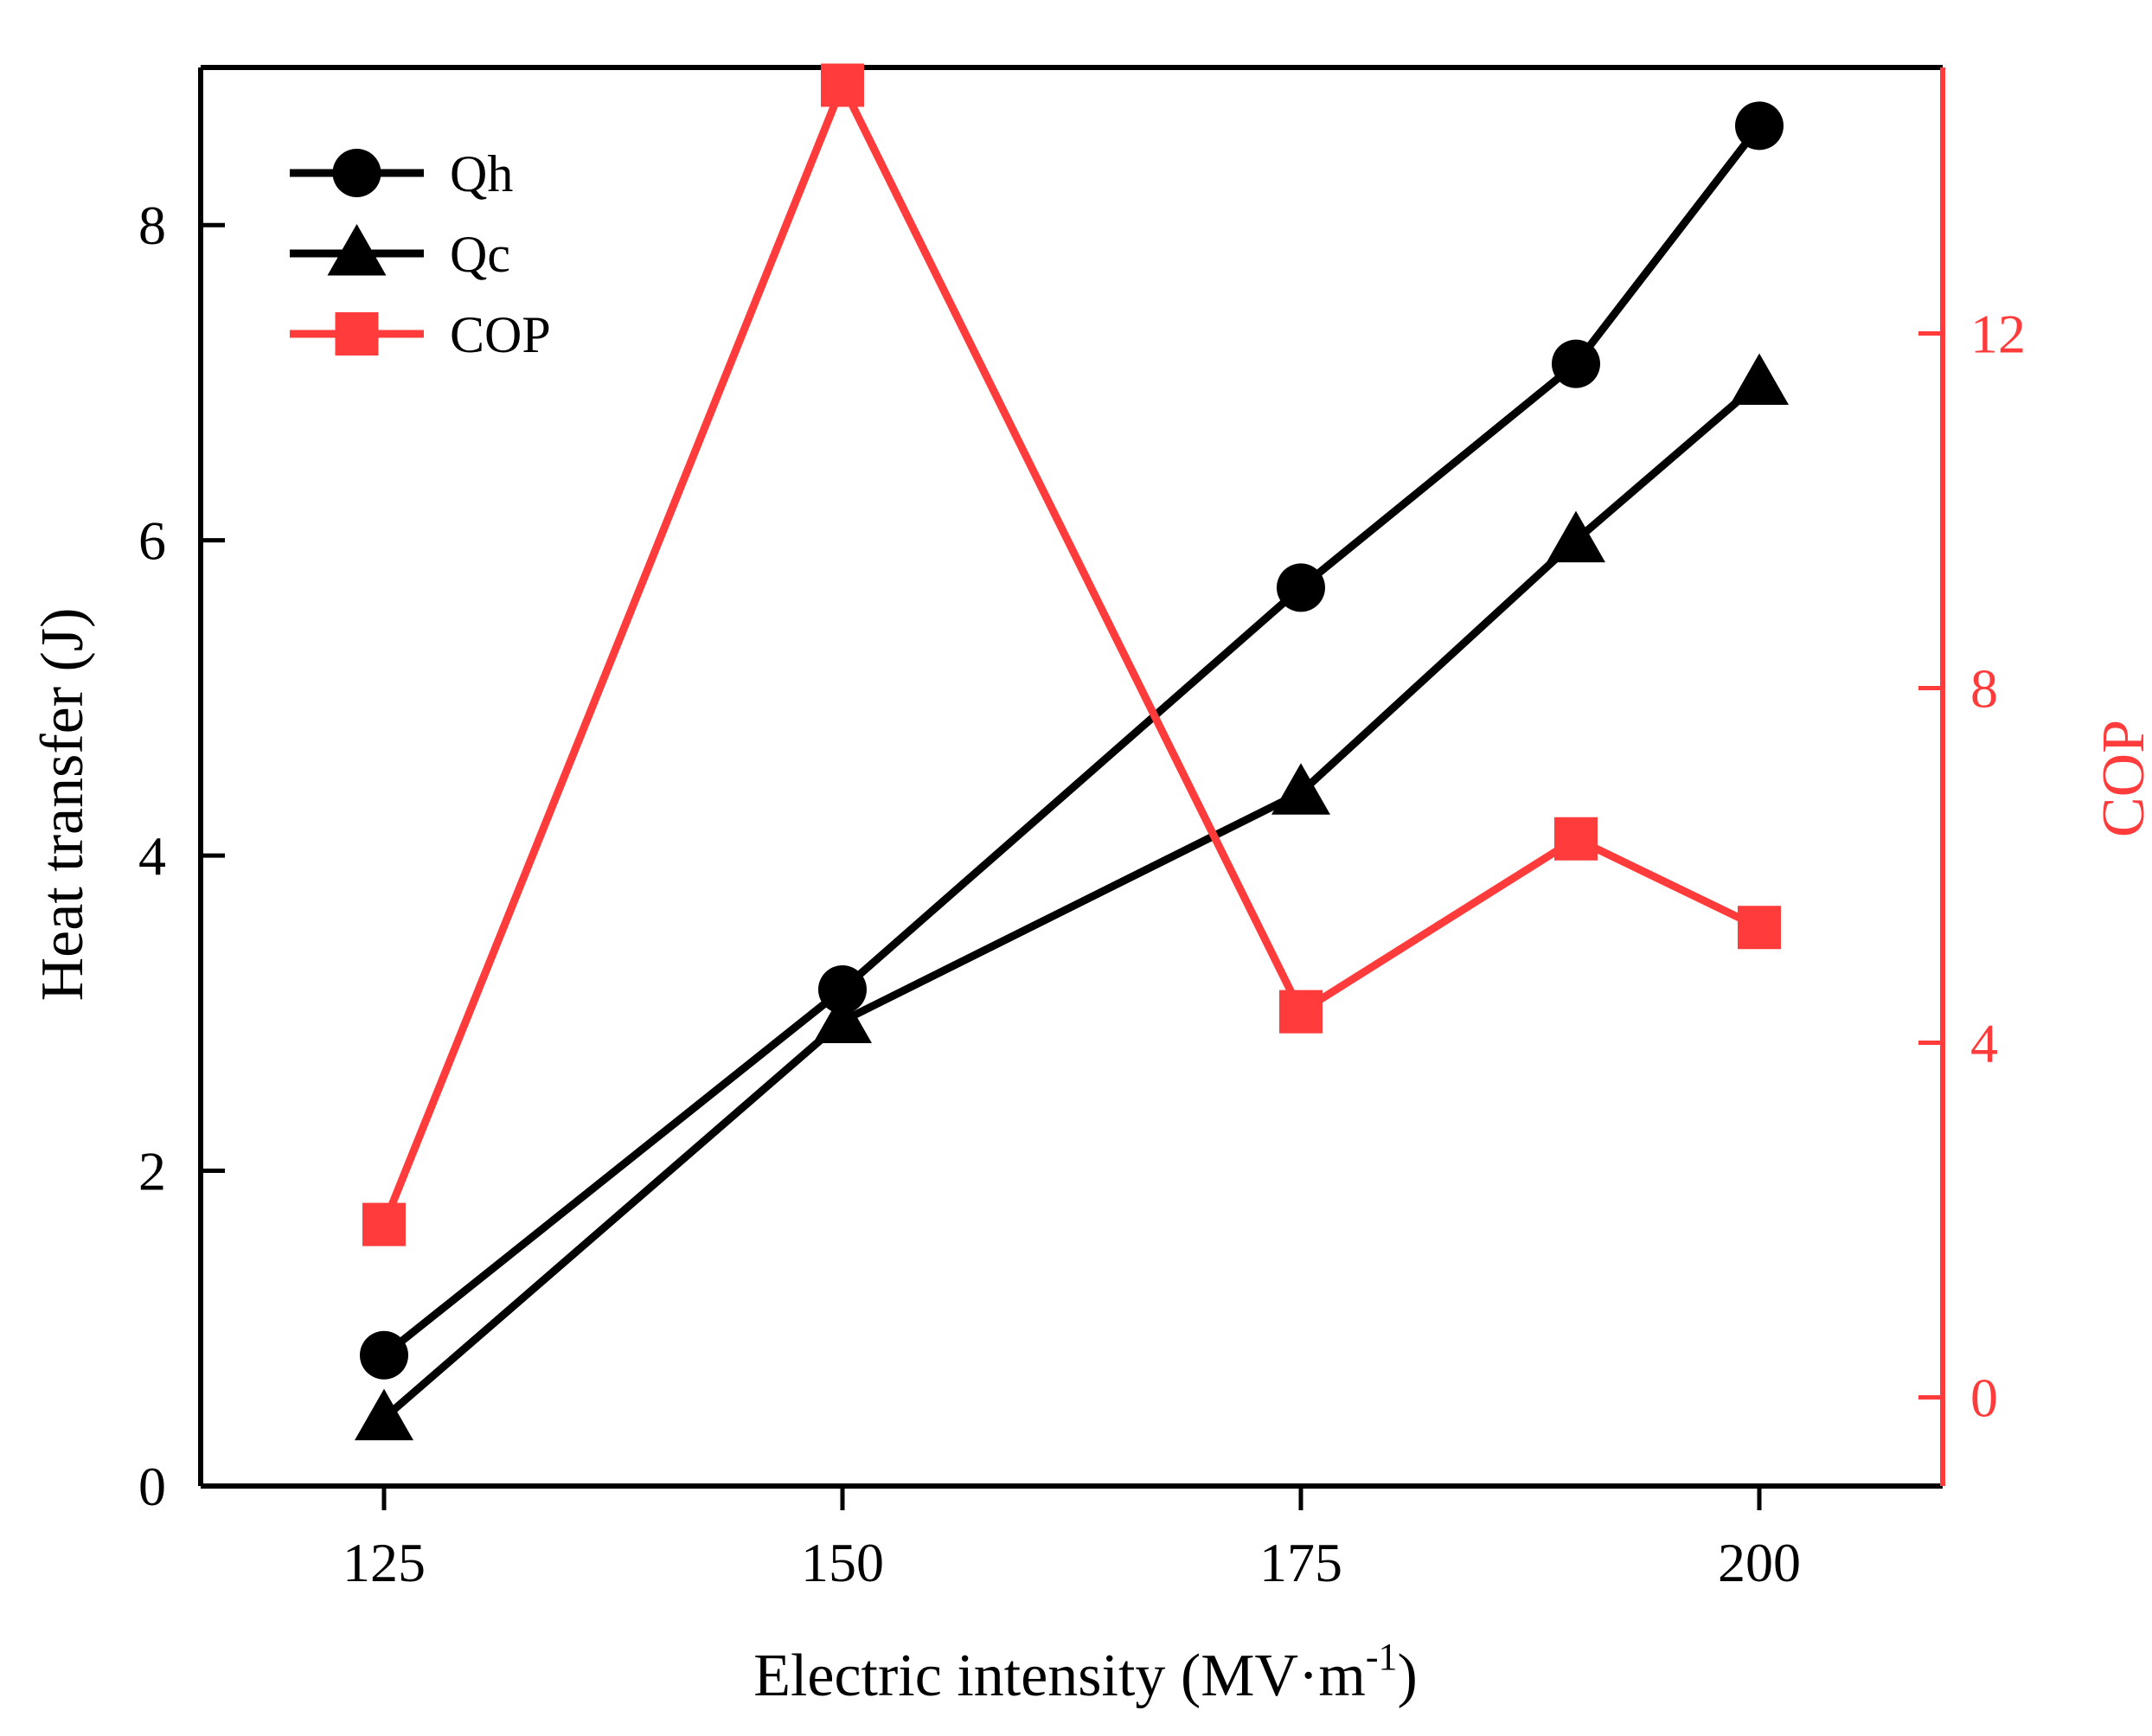  I want to click on y-right-tick-label: 0, so click(1984, 1398).